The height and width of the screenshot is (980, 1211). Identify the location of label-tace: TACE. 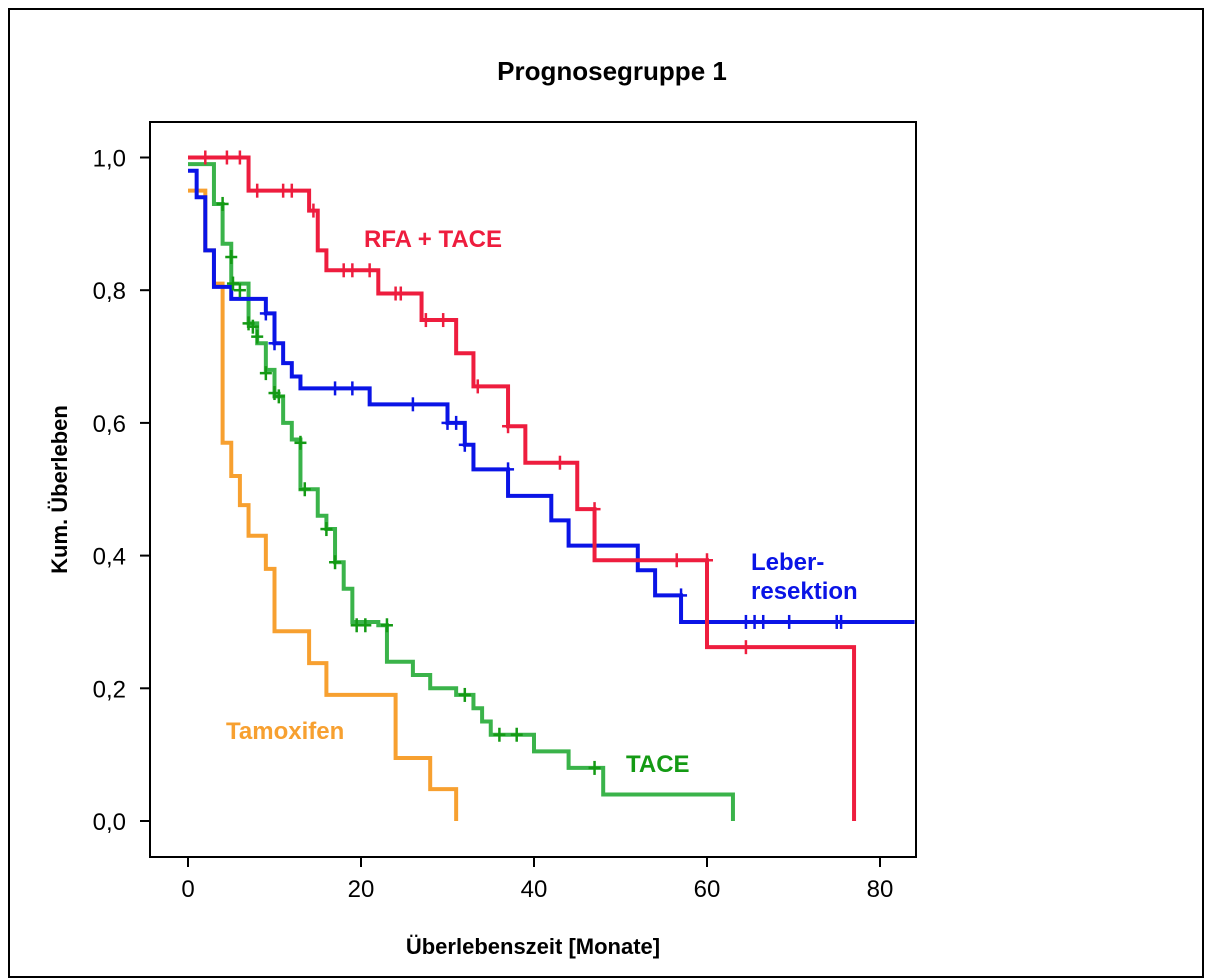
(658, 764).